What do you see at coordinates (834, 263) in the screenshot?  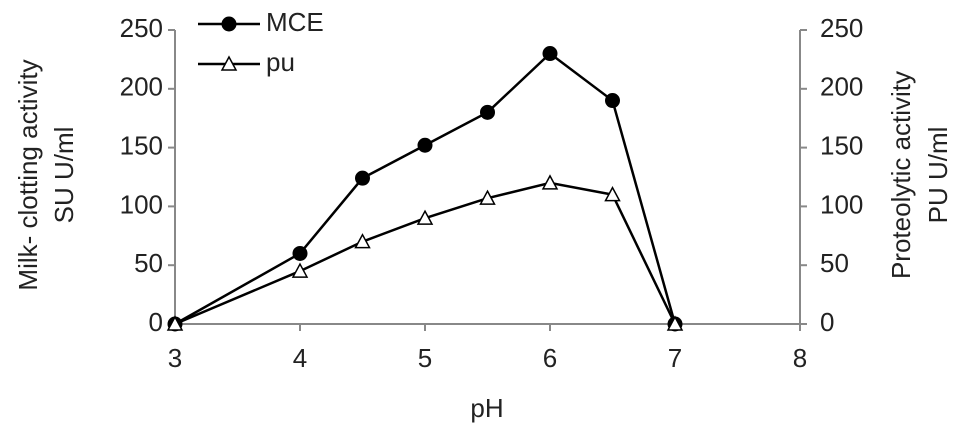 I see `y2-tick-label: 50` at bounding box center [834, 263].